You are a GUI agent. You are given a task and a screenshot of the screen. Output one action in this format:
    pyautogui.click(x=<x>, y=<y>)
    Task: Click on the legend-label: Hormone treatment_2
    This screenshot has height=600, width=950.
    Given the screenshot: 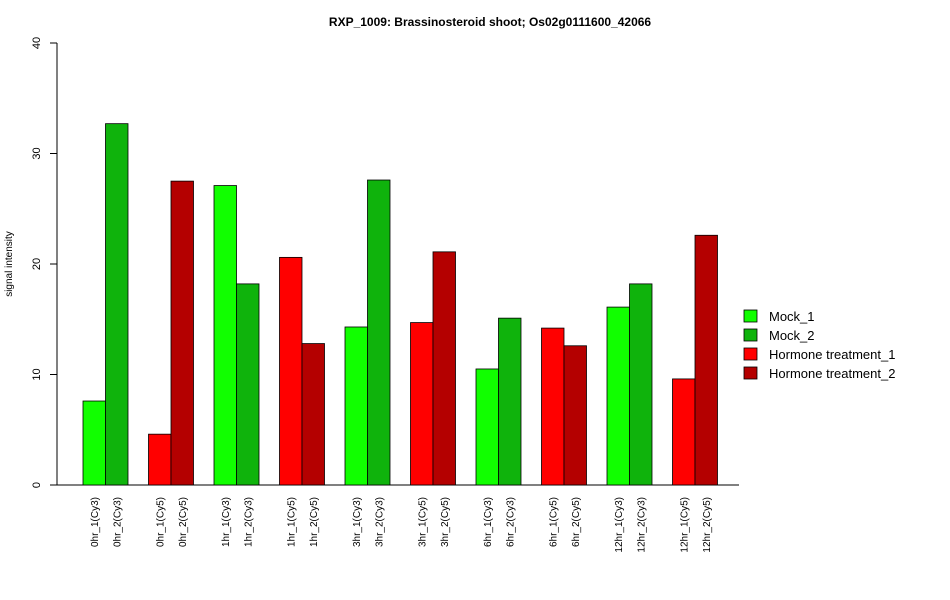 What is the action you would take?
    pyautogui.click(x=832, y=373)
    